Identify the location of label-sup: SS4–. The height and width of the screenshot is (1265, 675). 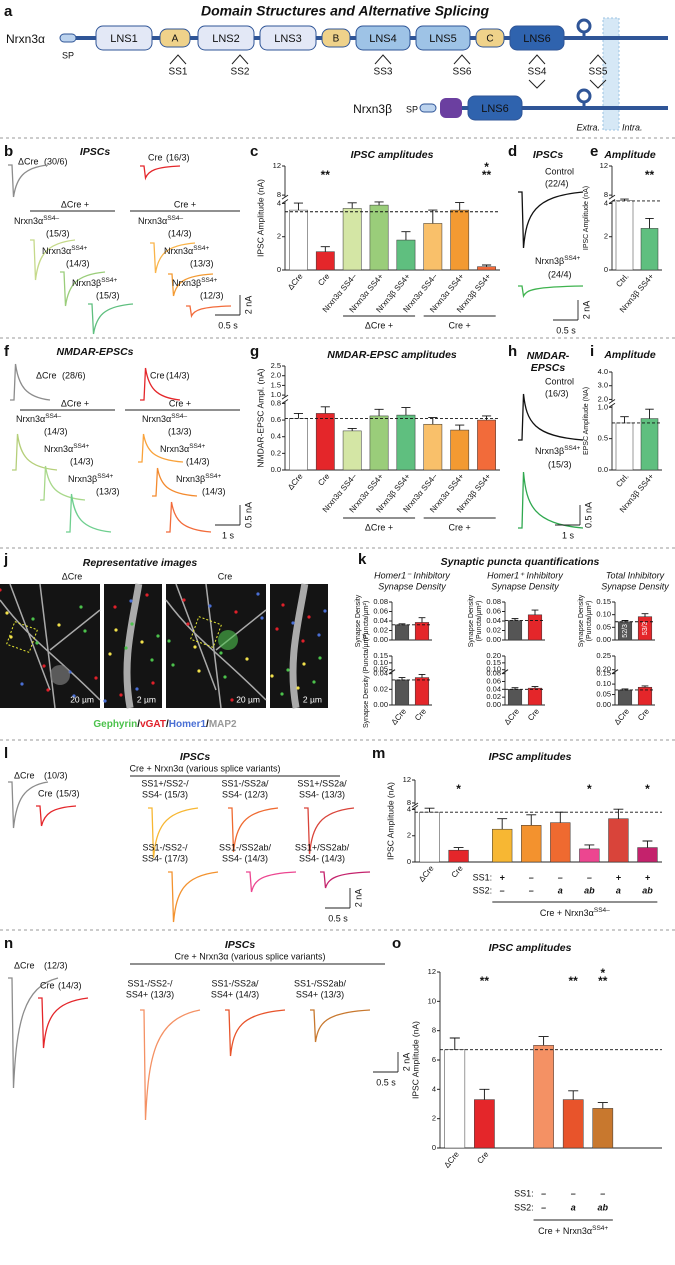
(51, 218).